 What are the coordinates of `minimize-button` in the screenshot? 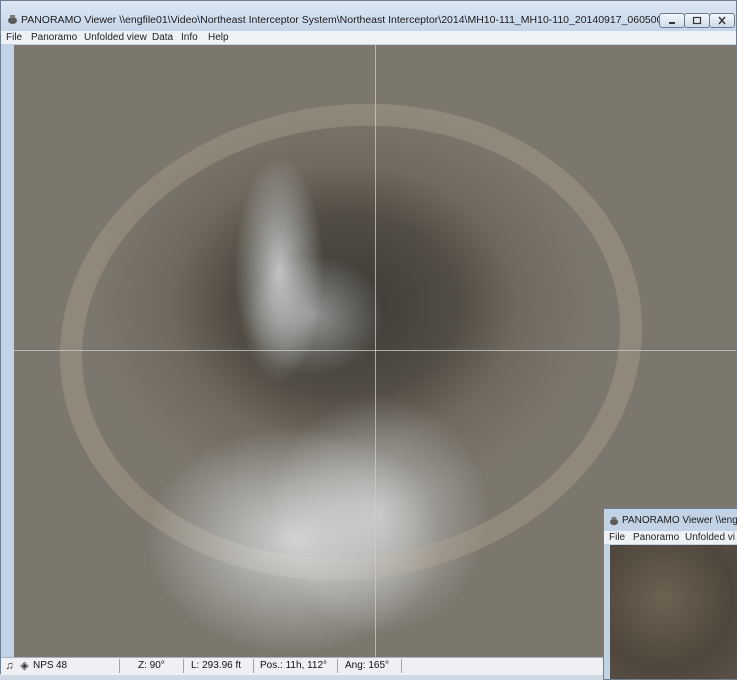 It's located at (672, 20).